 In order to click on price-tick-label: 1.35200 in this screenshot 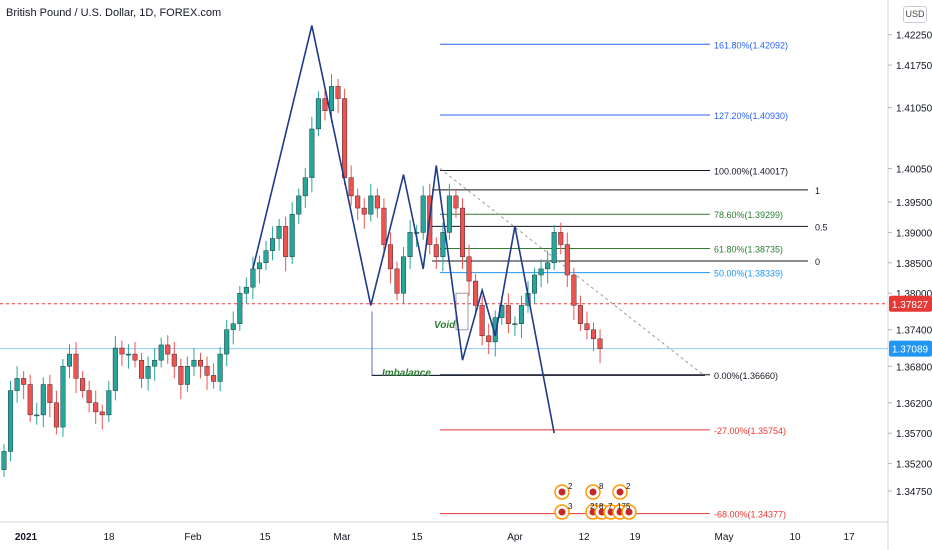, I will do `click(914, 465)`.